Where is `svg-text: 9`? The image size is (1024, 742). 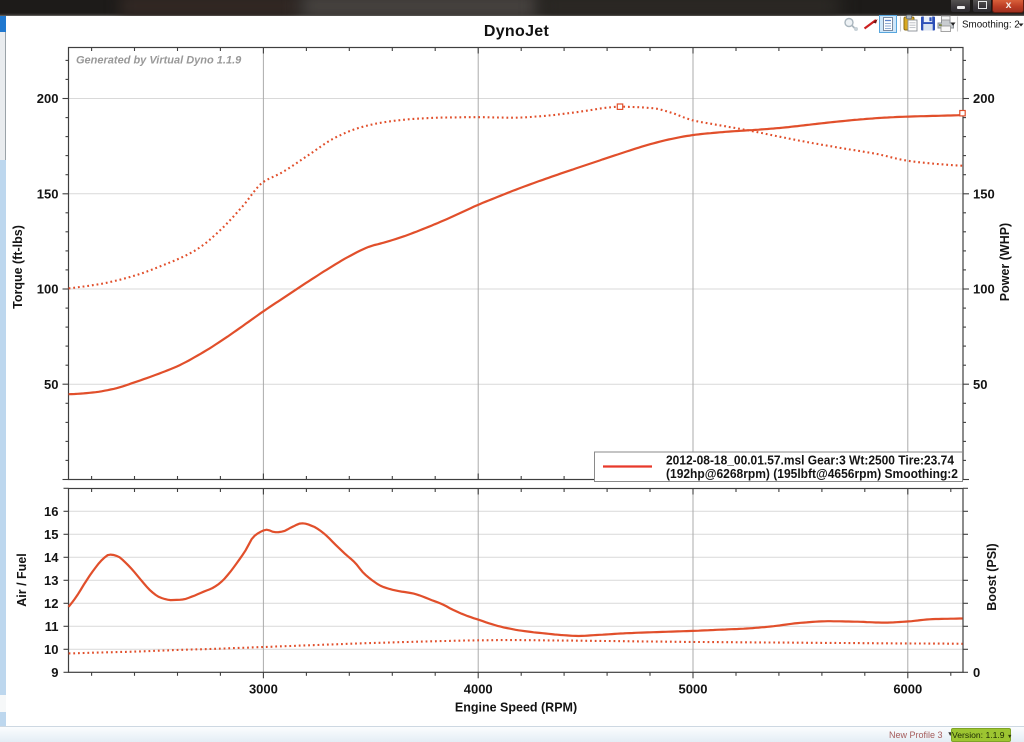 svg-text: 9 is located at coordinates (54, 672).